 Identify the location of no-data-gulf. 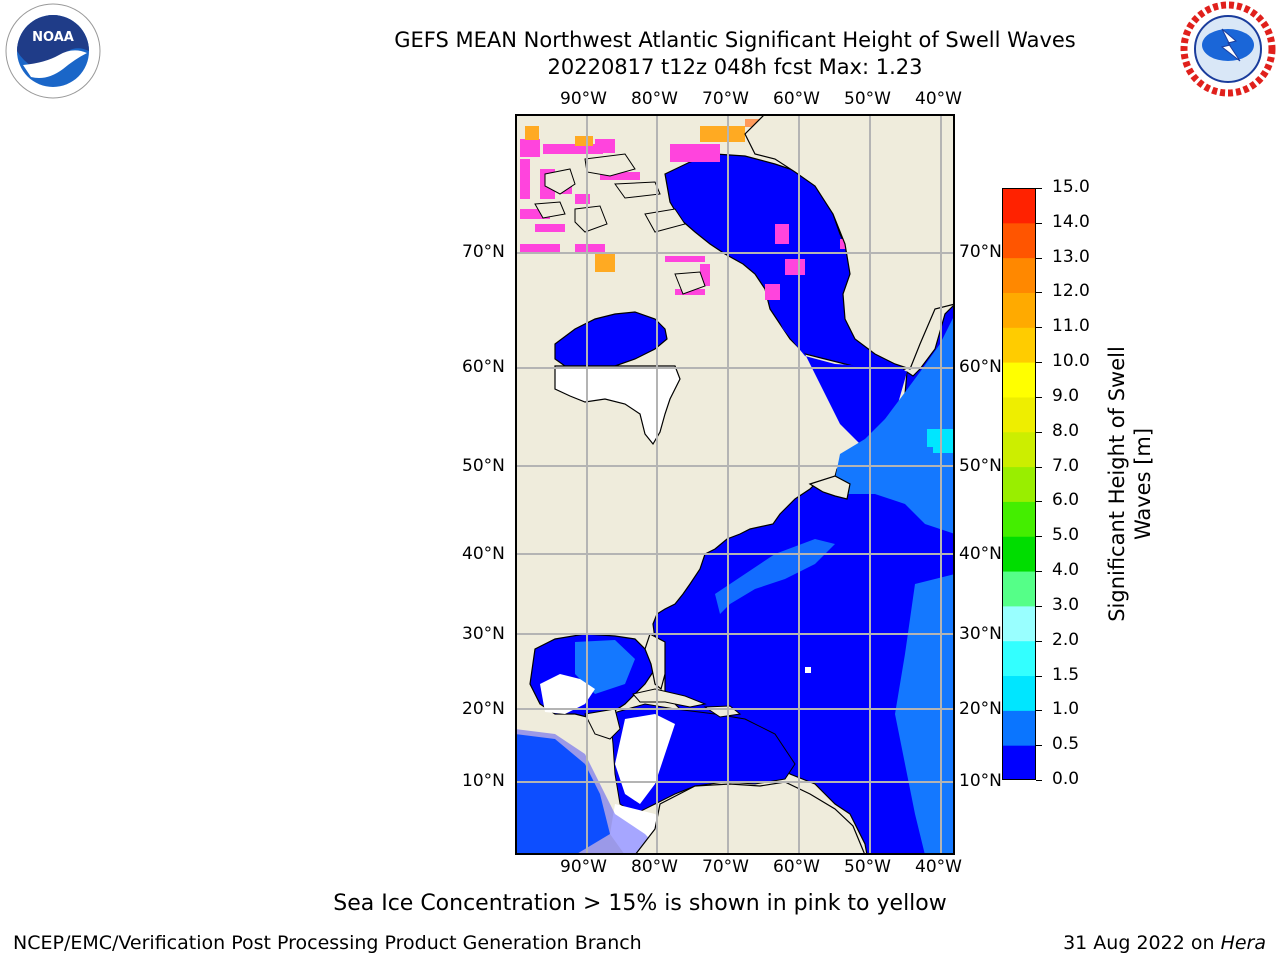
(567, 694).